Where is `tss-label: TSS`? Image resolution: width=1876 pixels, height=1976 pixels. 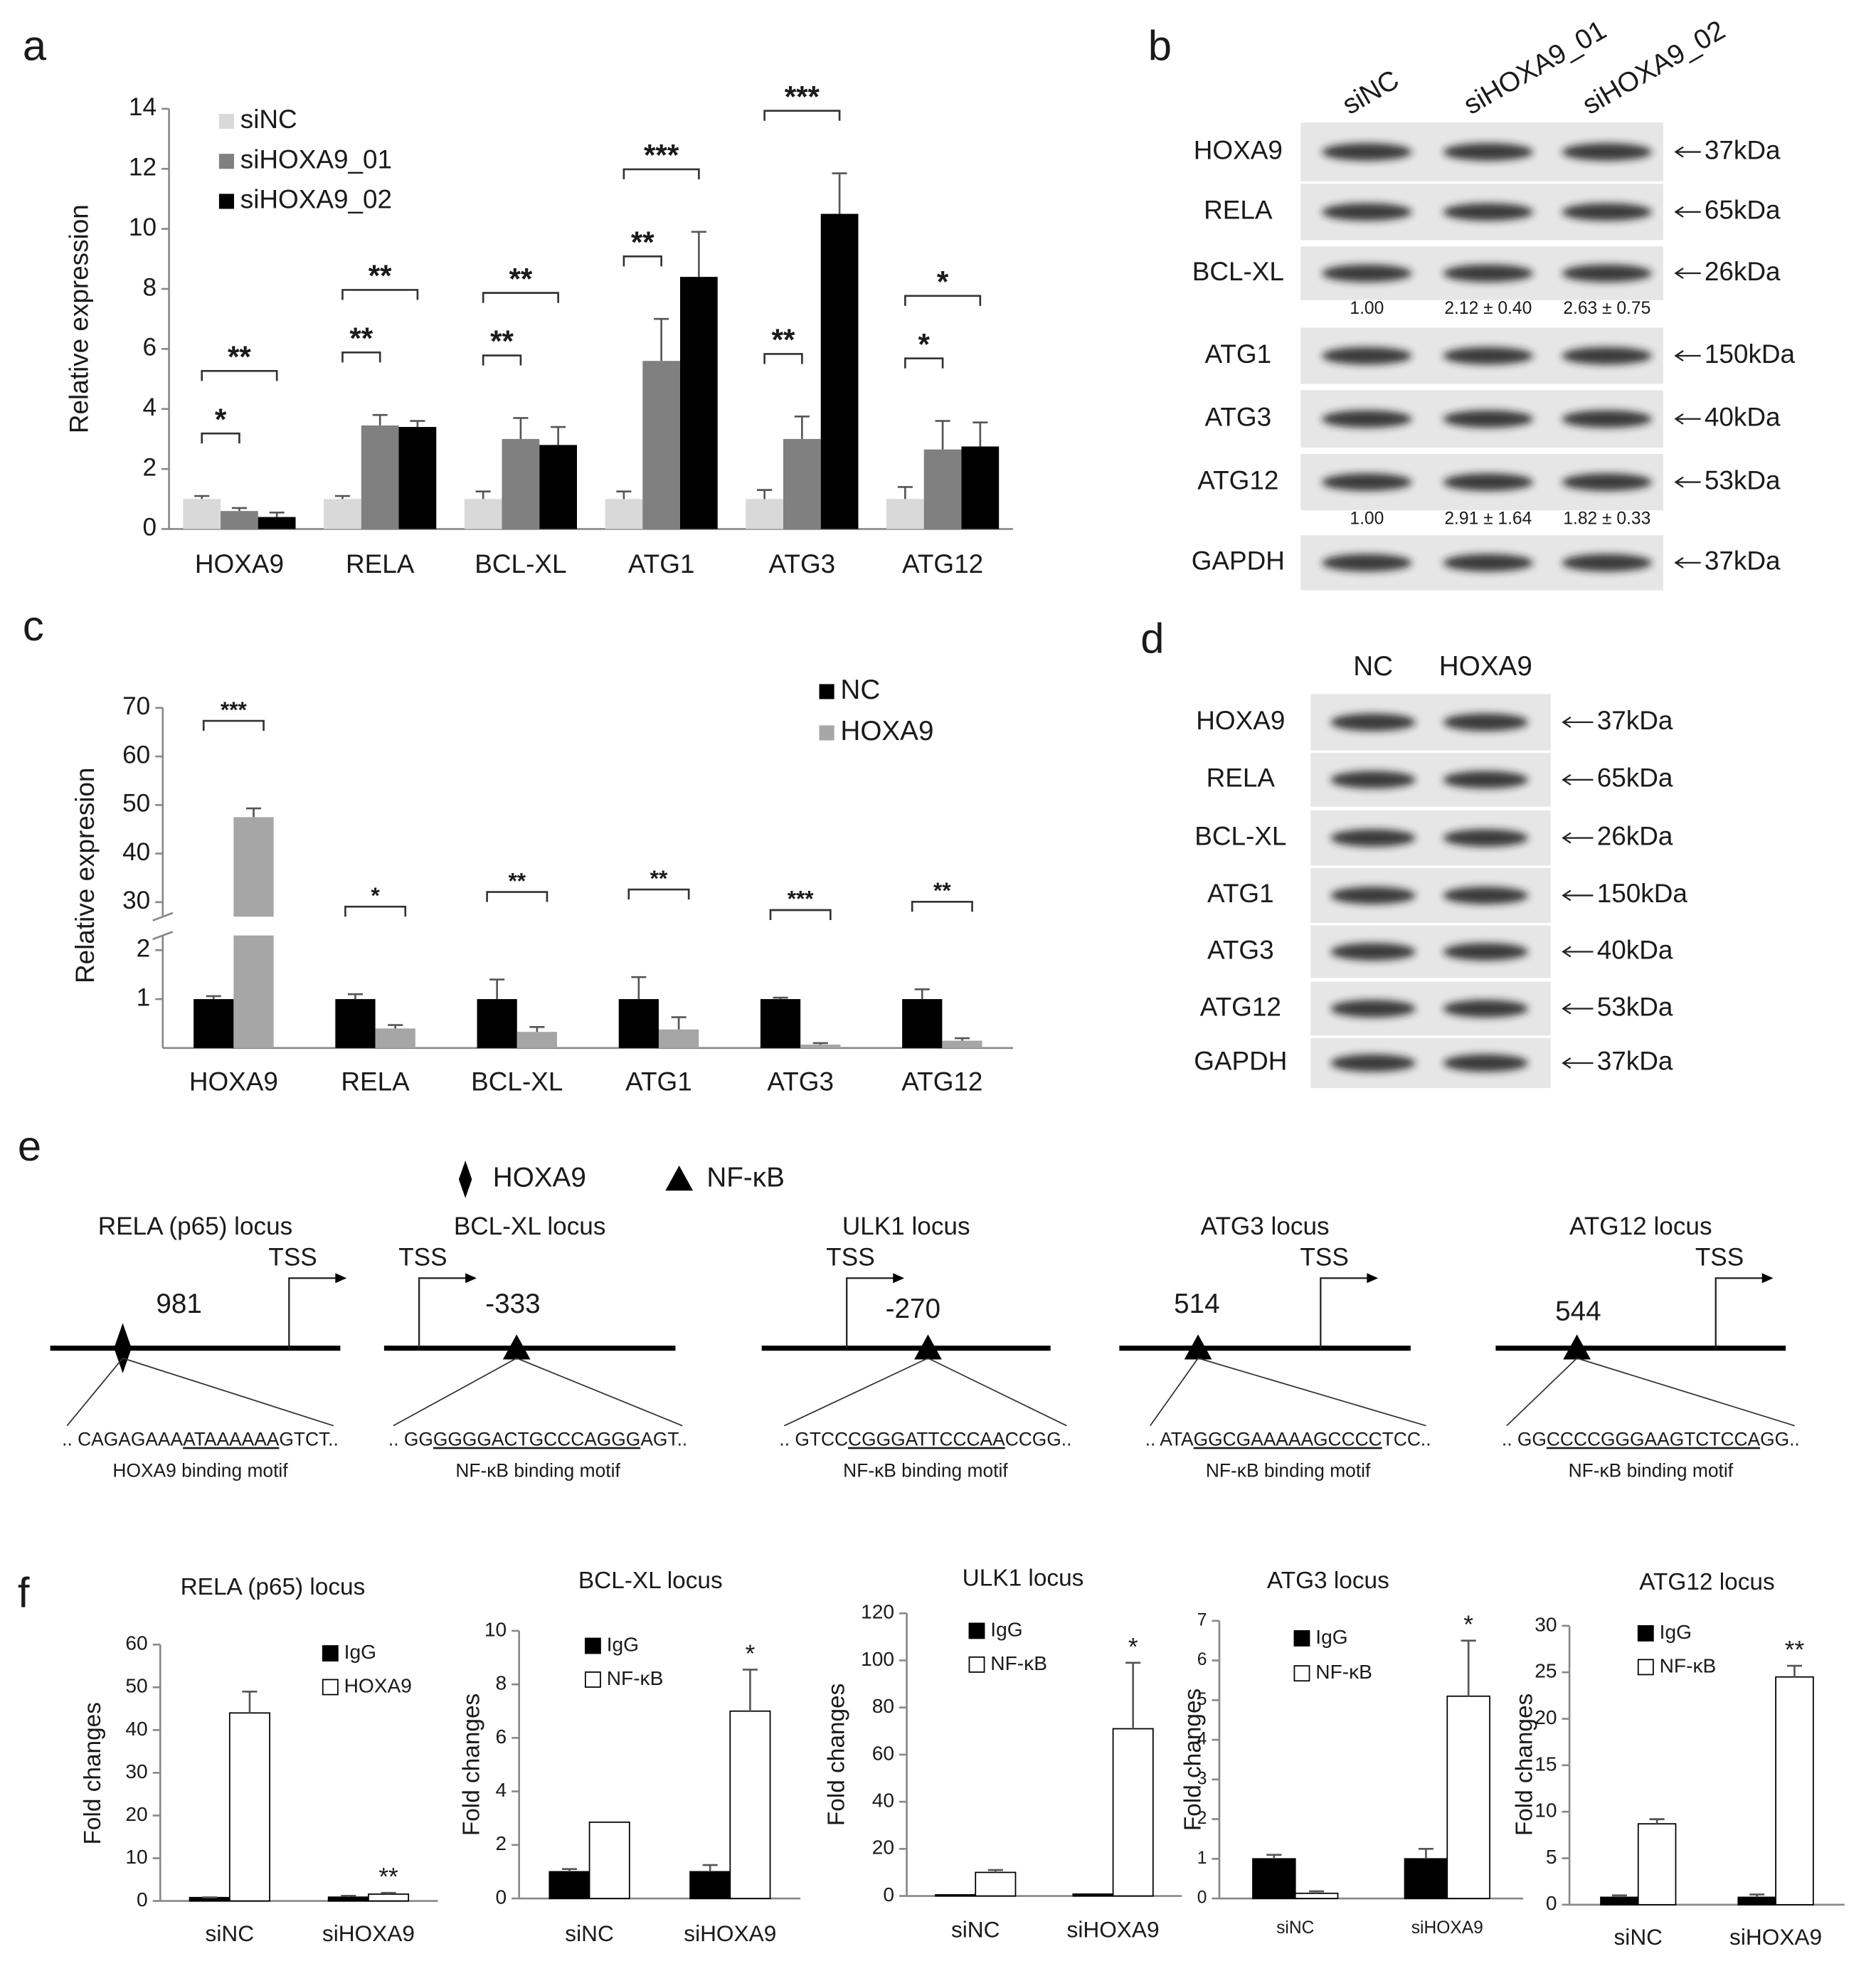 tss-label: TSS is located at coordinates (422, 1258).